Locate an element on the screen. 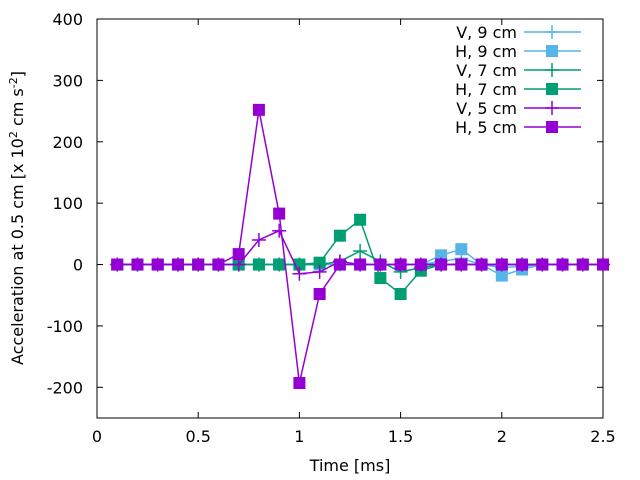  legend-label: V, 7 cm is located at coordinates (486, 70).